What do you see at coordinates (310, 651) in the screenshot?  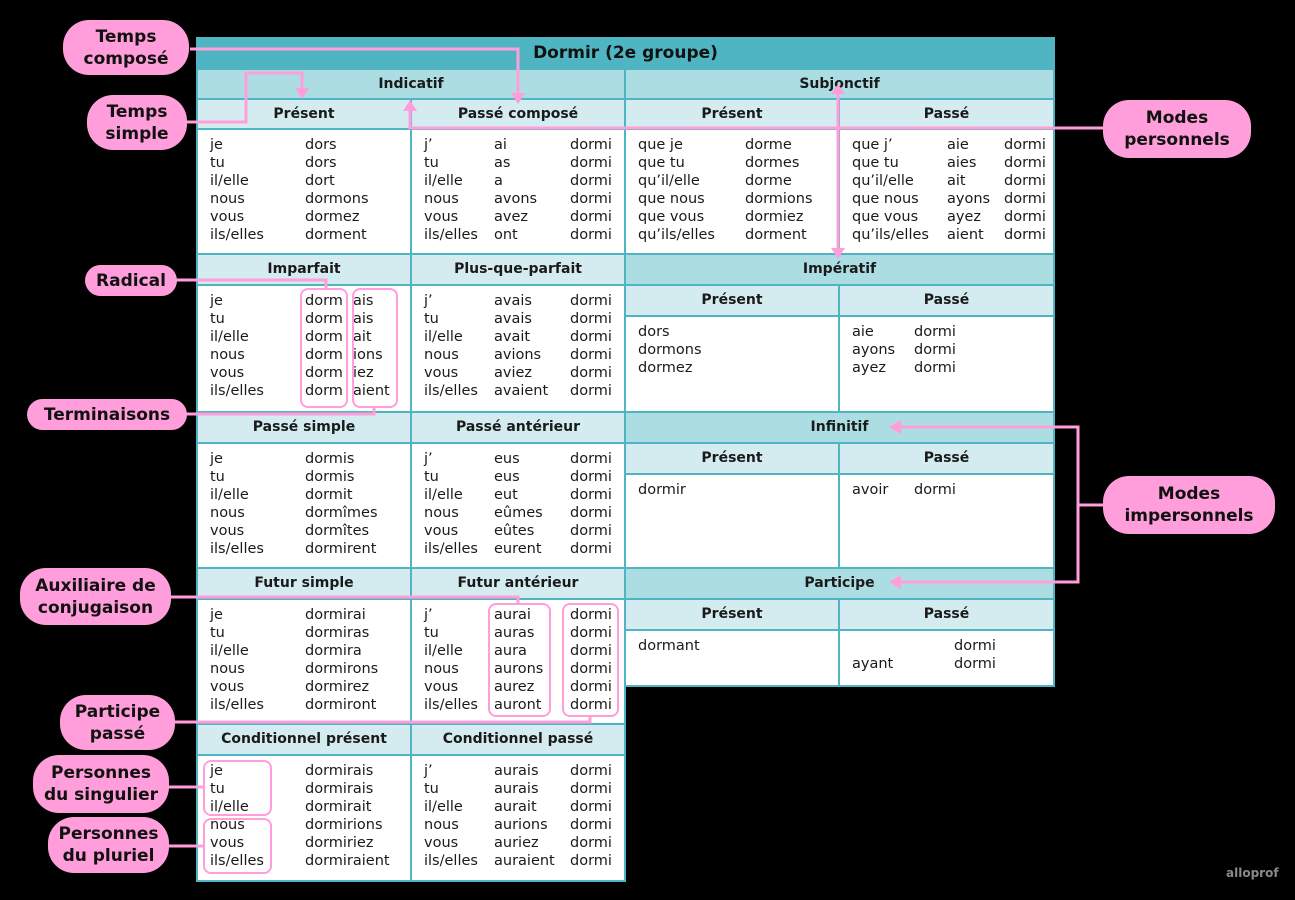 I see `conjugation-row: il/elle dormira` at bounding box center [310, 651].